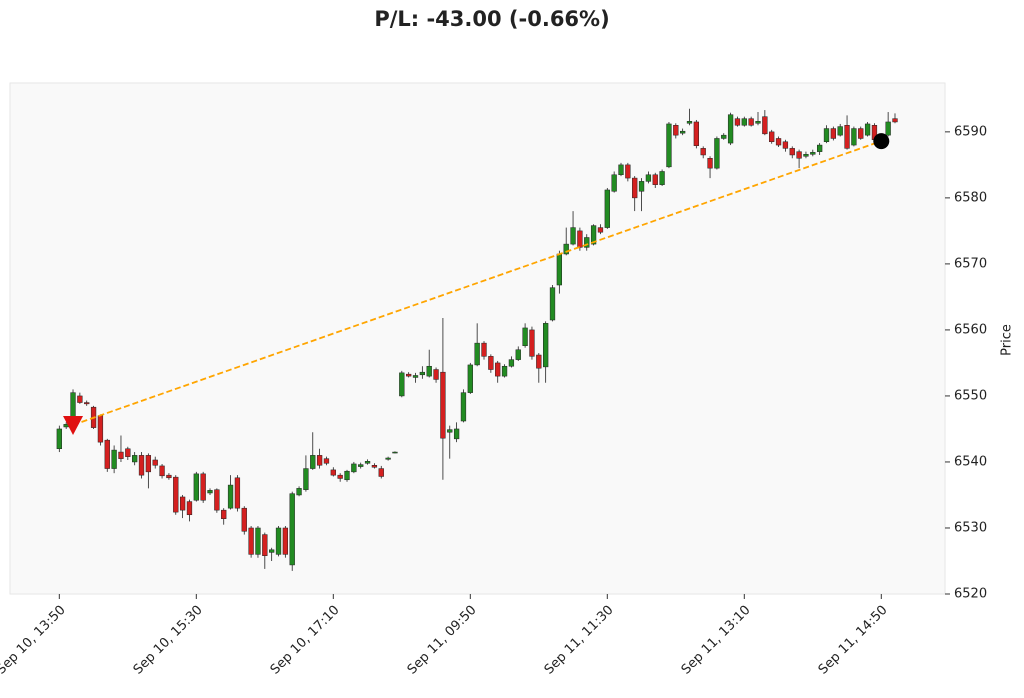 This screenshot has width=1024, height=698. What do you see at coordinates (970, 329) in the screenshot?
I see `y-tick-label: 6560` at bounding box center [970, 329].